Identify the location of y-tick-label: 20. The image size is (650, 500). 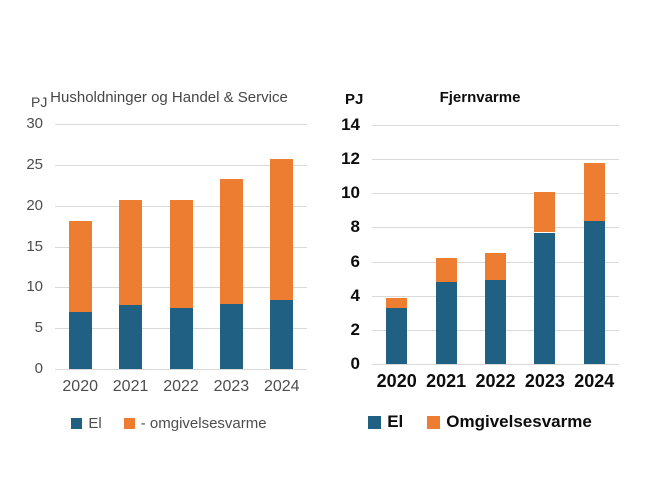
(34, 205).